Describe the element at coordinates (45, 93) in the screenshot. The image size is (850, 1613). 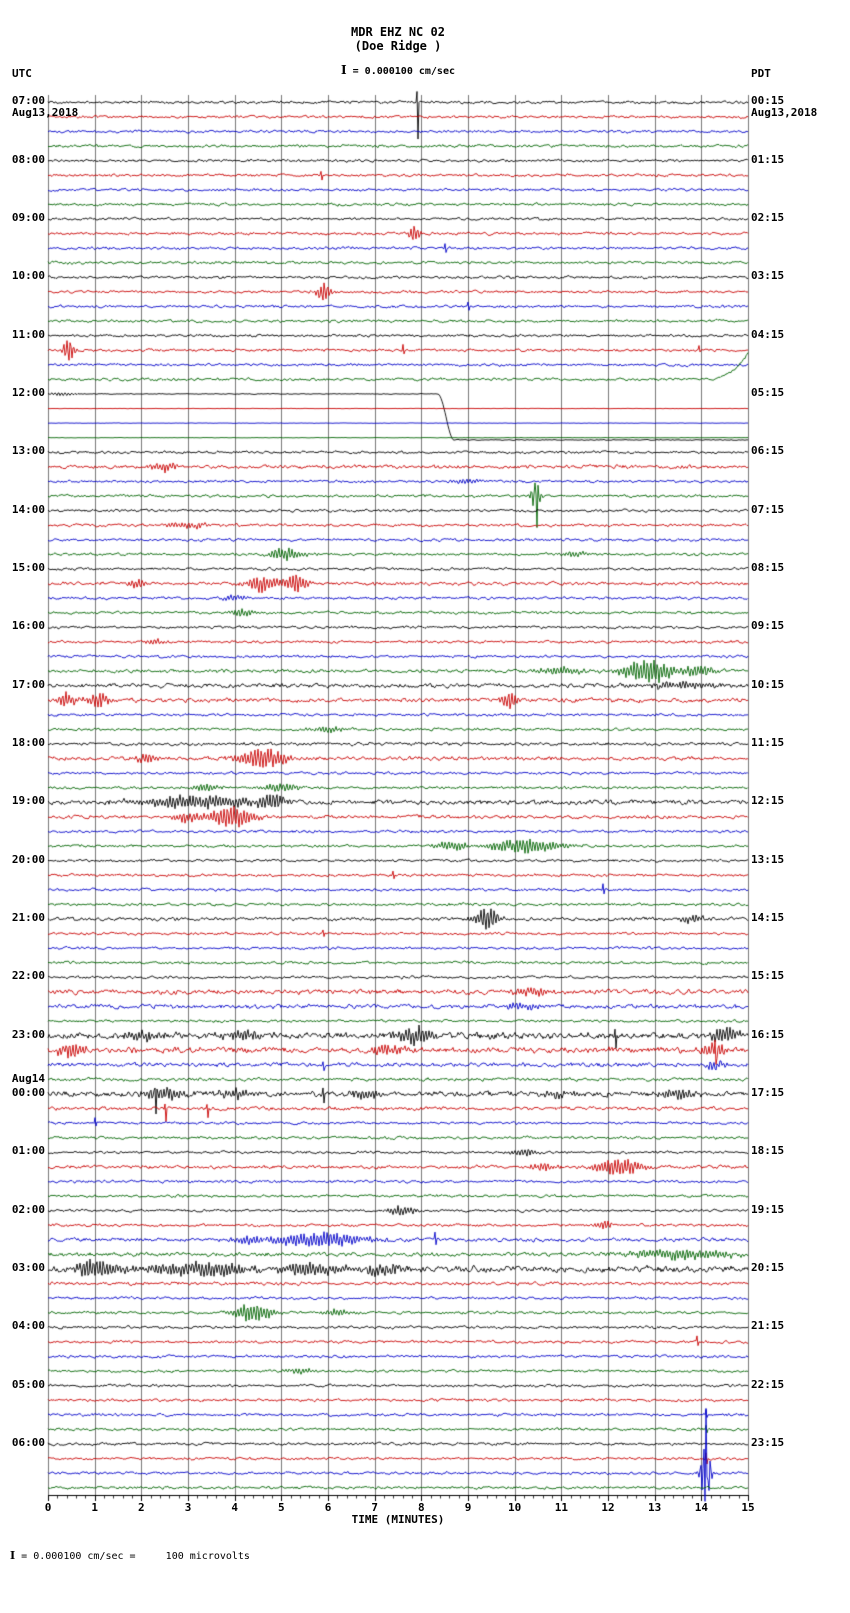
I see `utc-header: UTC Aug13,2018` at that location.